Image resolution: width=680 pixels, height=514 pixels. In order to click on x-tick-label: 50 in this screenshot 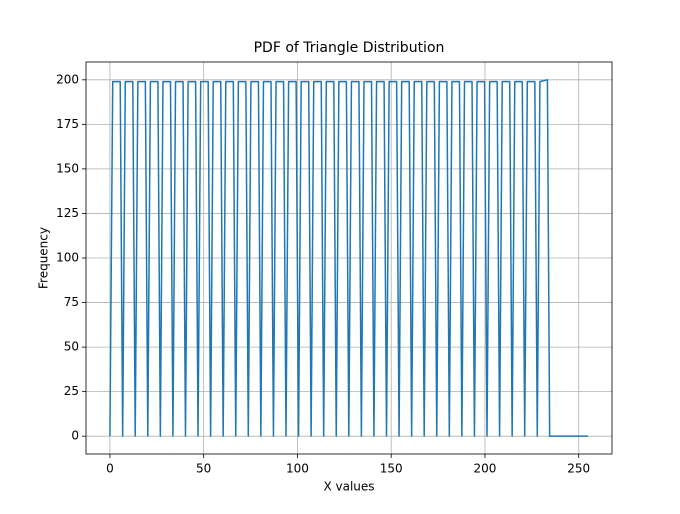, I will do `click(203, 469)`.